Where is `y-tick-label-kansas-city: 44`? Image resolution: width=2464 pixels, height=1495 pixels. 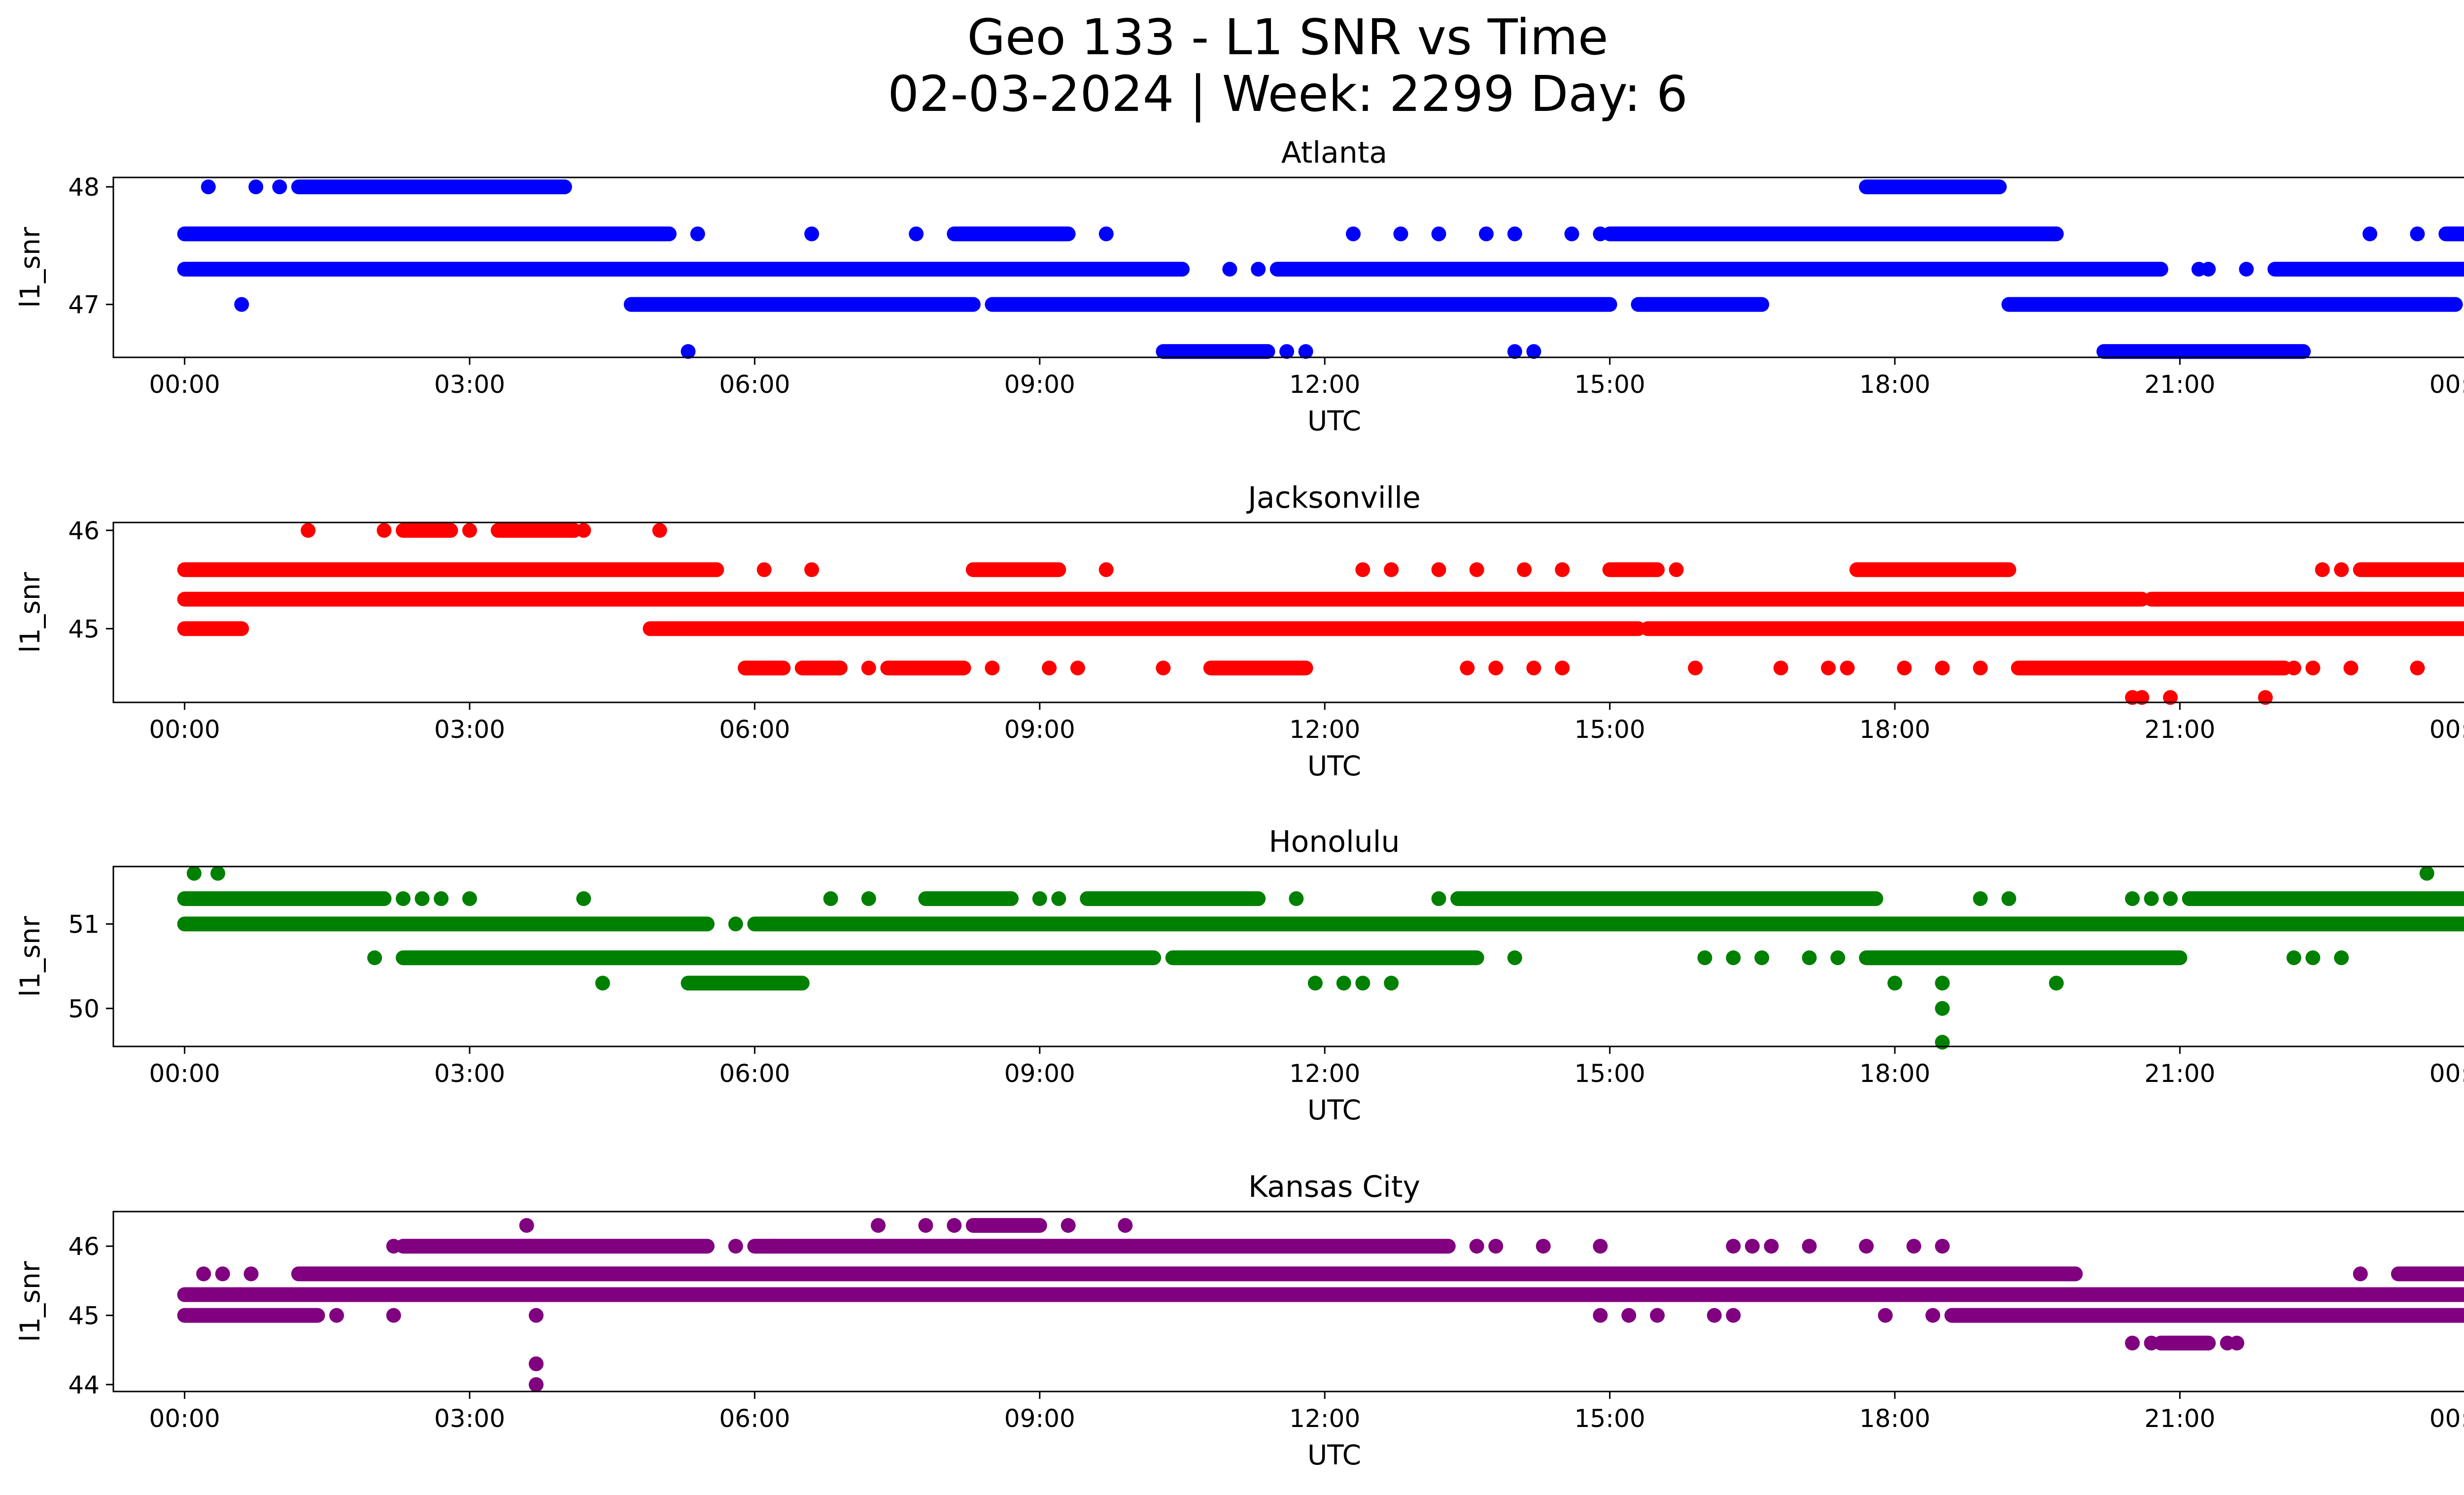 y-tick-label-kansas-city: 44 is located at coordinates (84, 1385).